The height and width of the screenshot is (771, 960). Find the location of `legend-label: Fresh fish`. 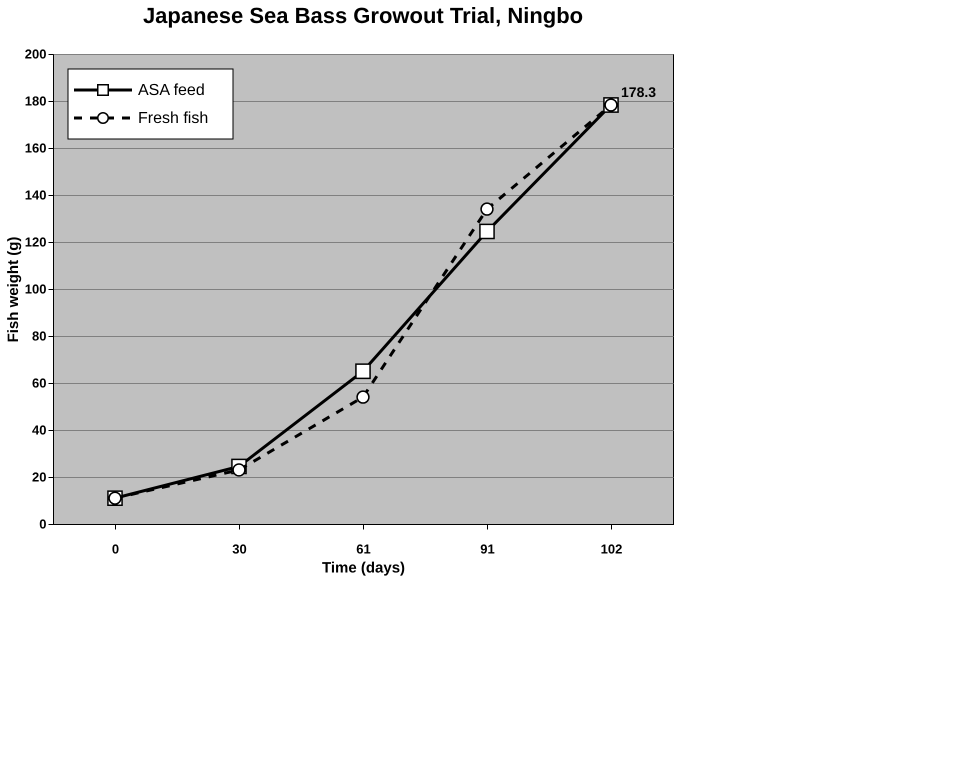

legend-label: Fresh fish is located at coordinates (173, 118).